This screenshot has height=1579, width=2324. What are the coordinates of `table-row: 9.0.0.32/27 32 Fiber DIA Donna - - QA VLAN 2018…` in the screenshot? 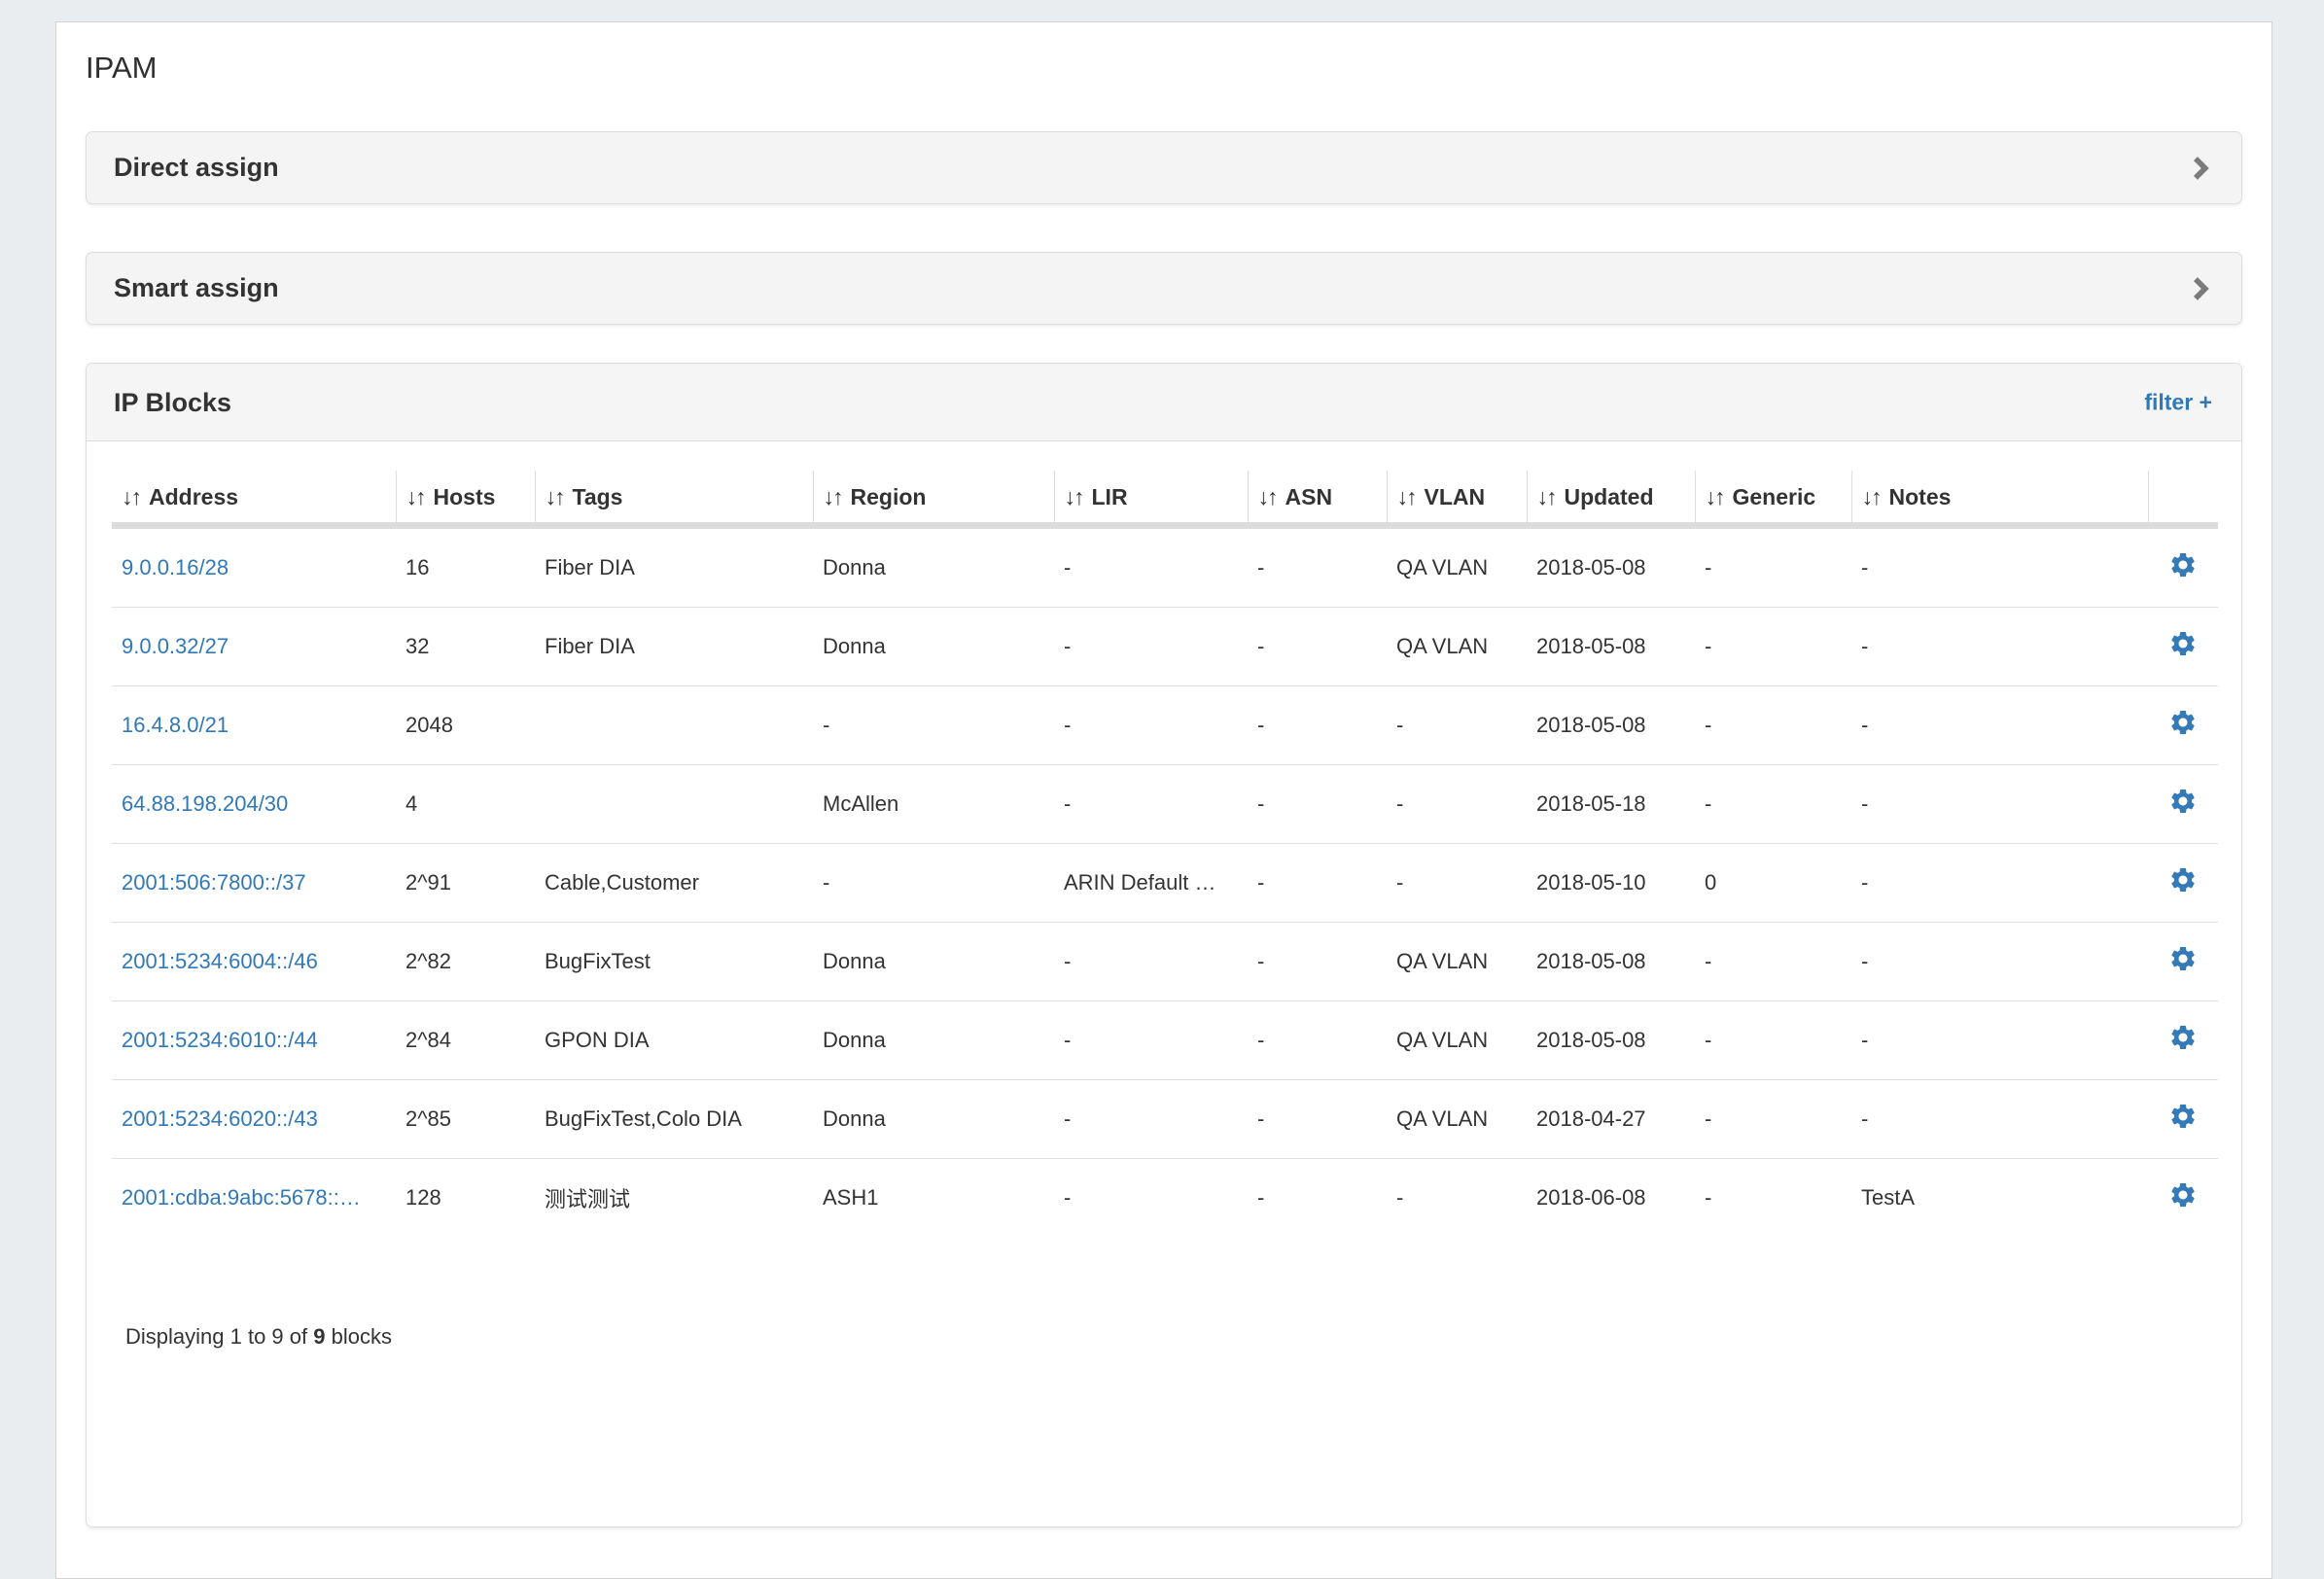 It's located at (1165, 646).